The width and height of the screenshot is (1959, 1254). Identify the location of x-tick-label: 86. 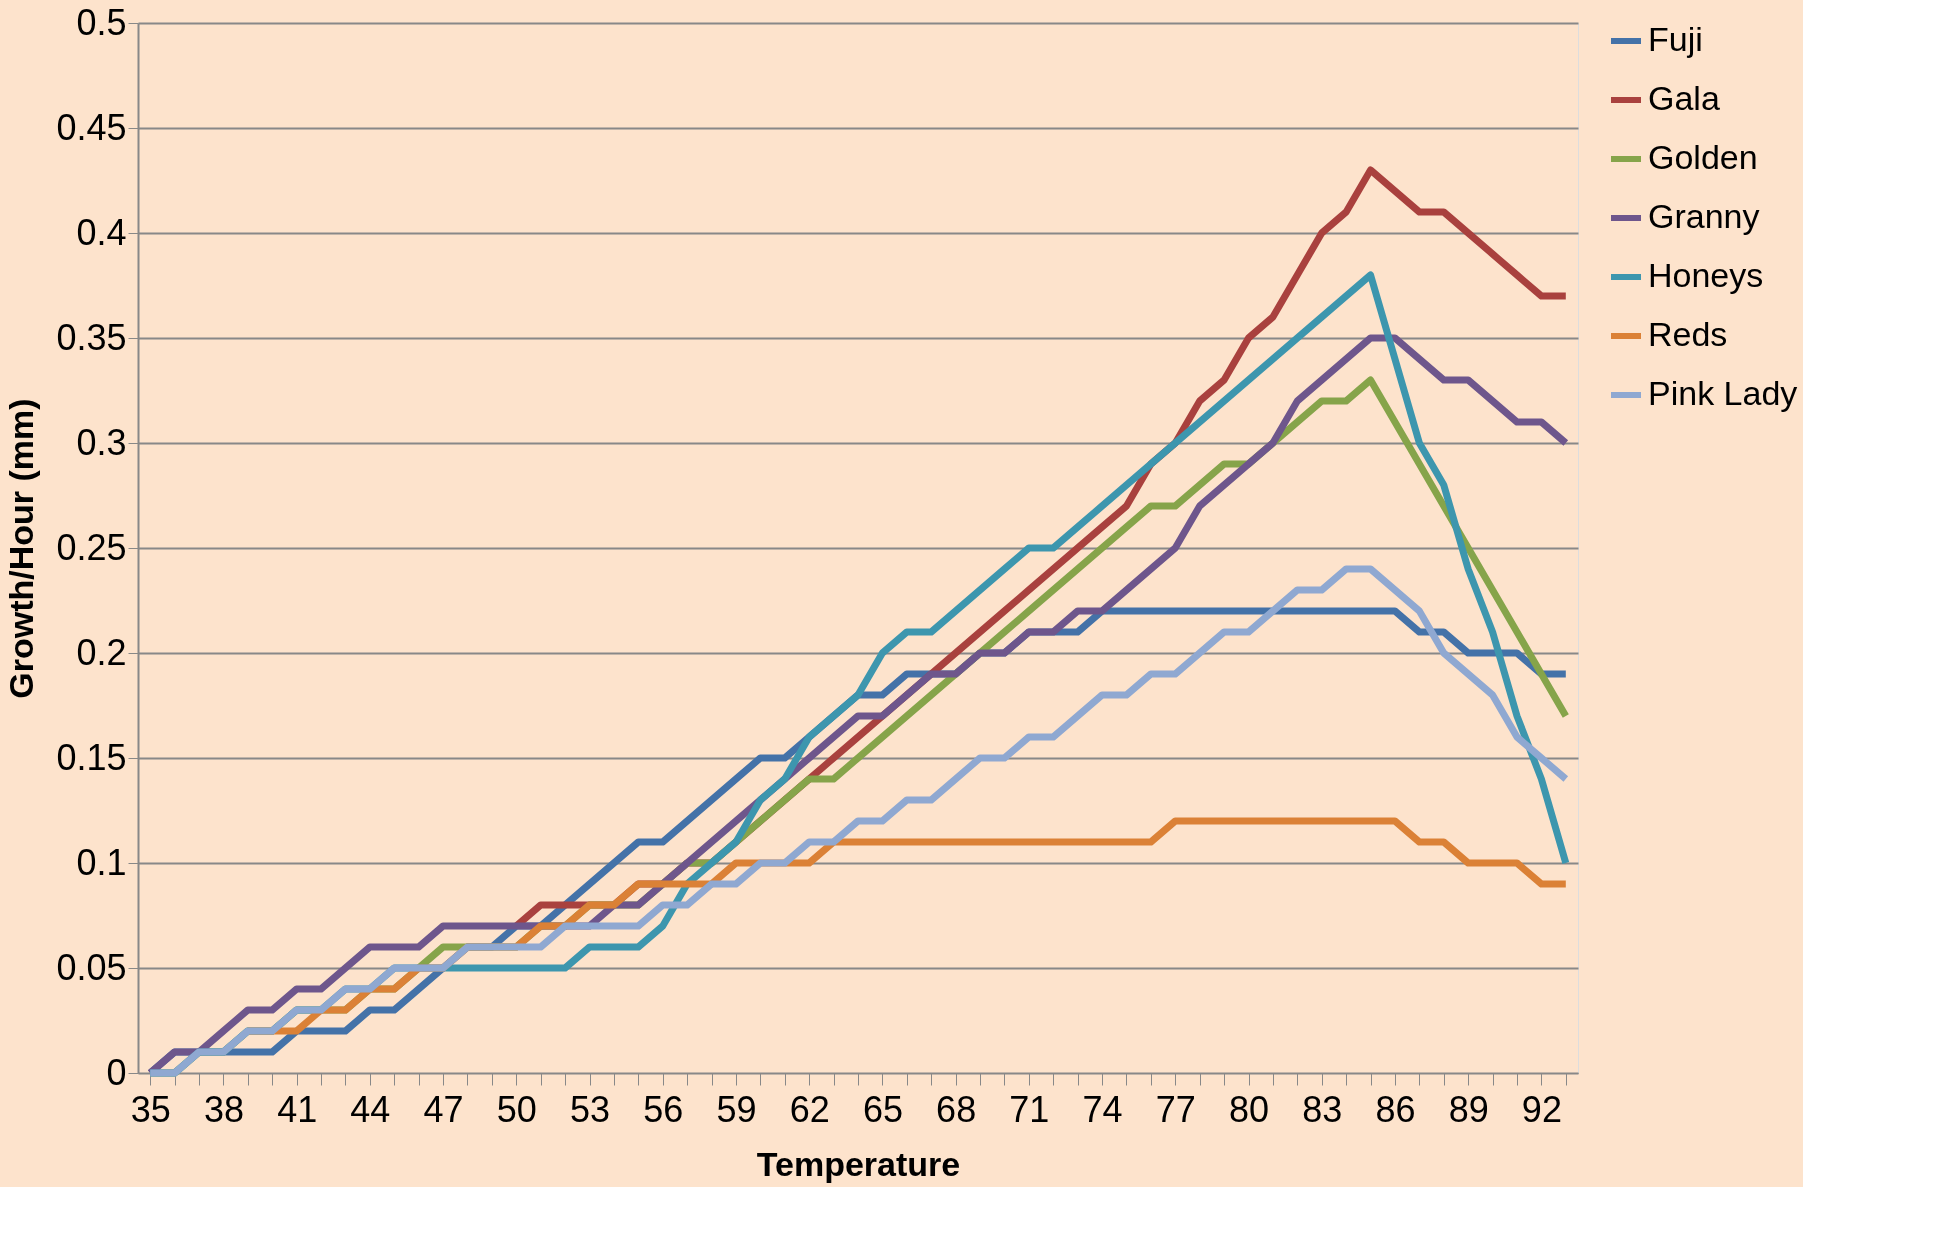
(1395, 1109).